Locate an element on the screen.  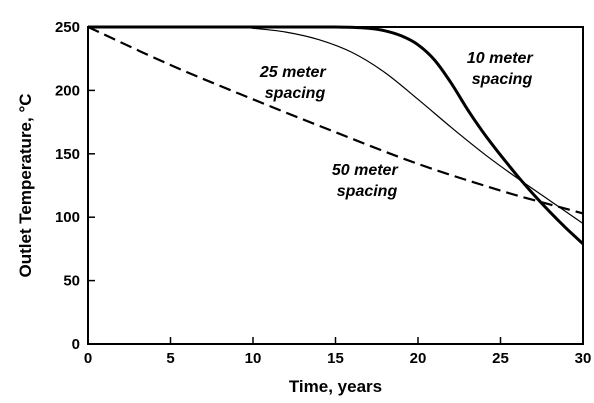
annotation-25m-line1: 25 meter is located at coordinates (293, 72).